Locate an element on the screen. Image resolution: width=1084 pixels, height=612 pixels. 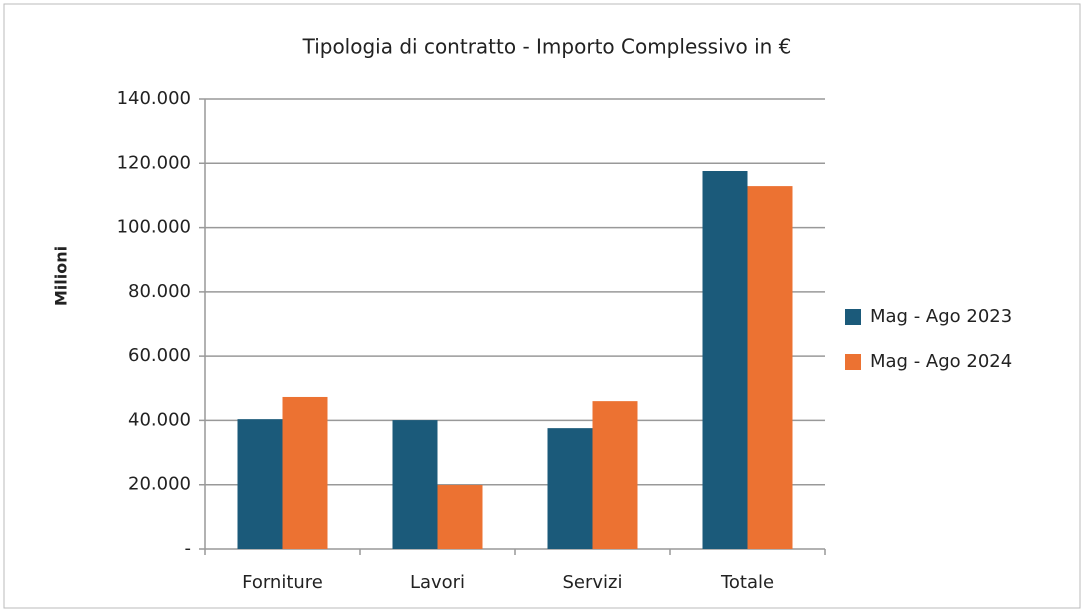
legend-label: Mag - Ago 2023 is located at coordinates (941, 316).